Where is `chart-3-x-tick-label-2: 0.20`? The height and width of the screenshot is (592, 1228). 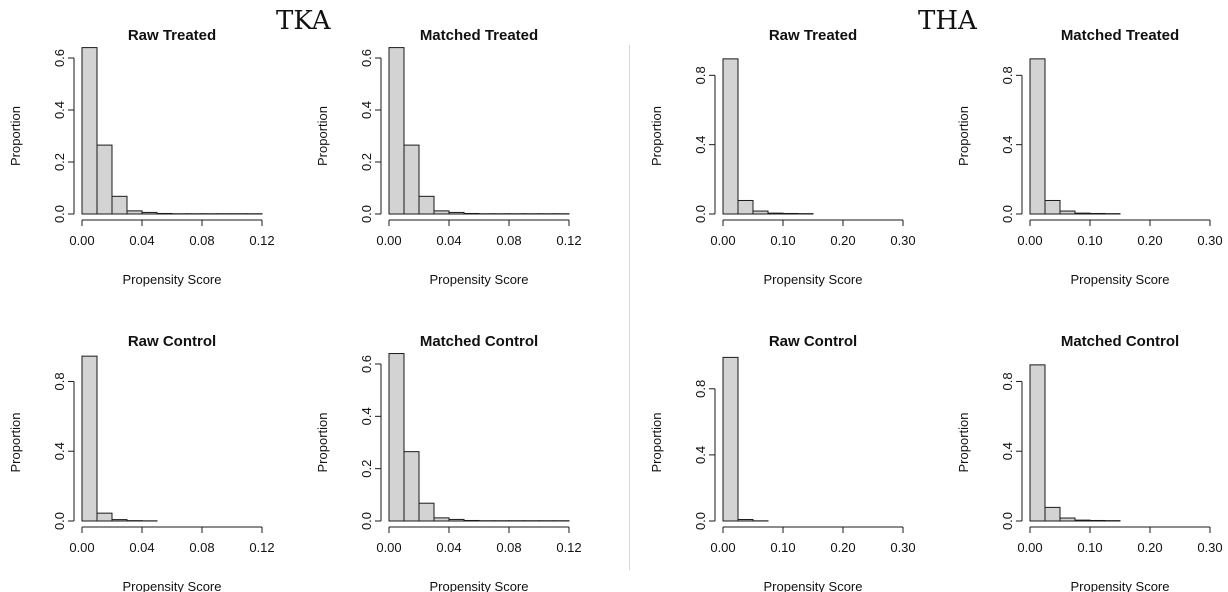
chart-3-x-tick-label-2: 0.20 is located at coordinates (1149, 240).